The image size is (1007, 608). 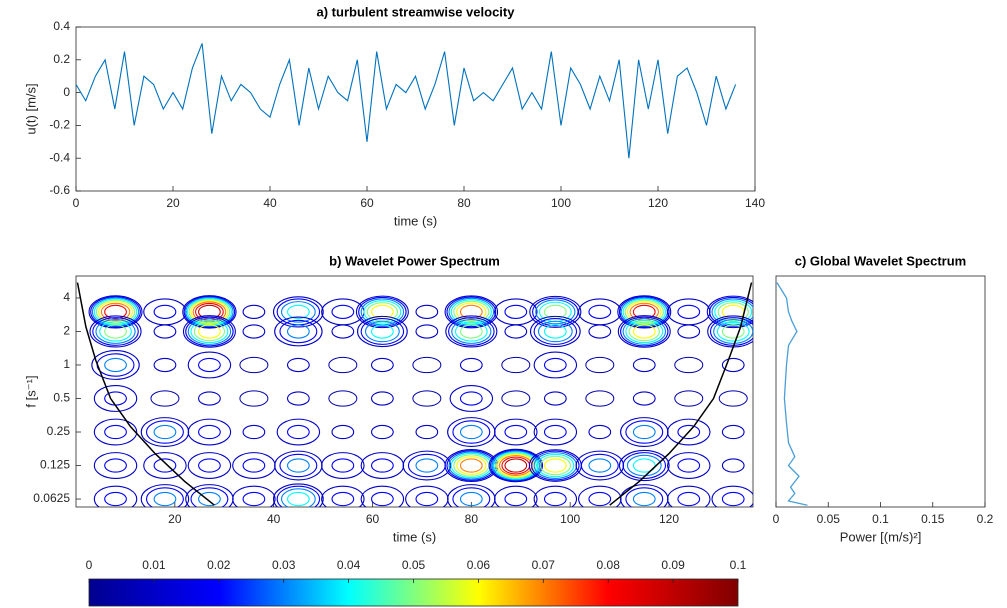 I want to click on x-tick-label: 20, so click(x=173, y=203).